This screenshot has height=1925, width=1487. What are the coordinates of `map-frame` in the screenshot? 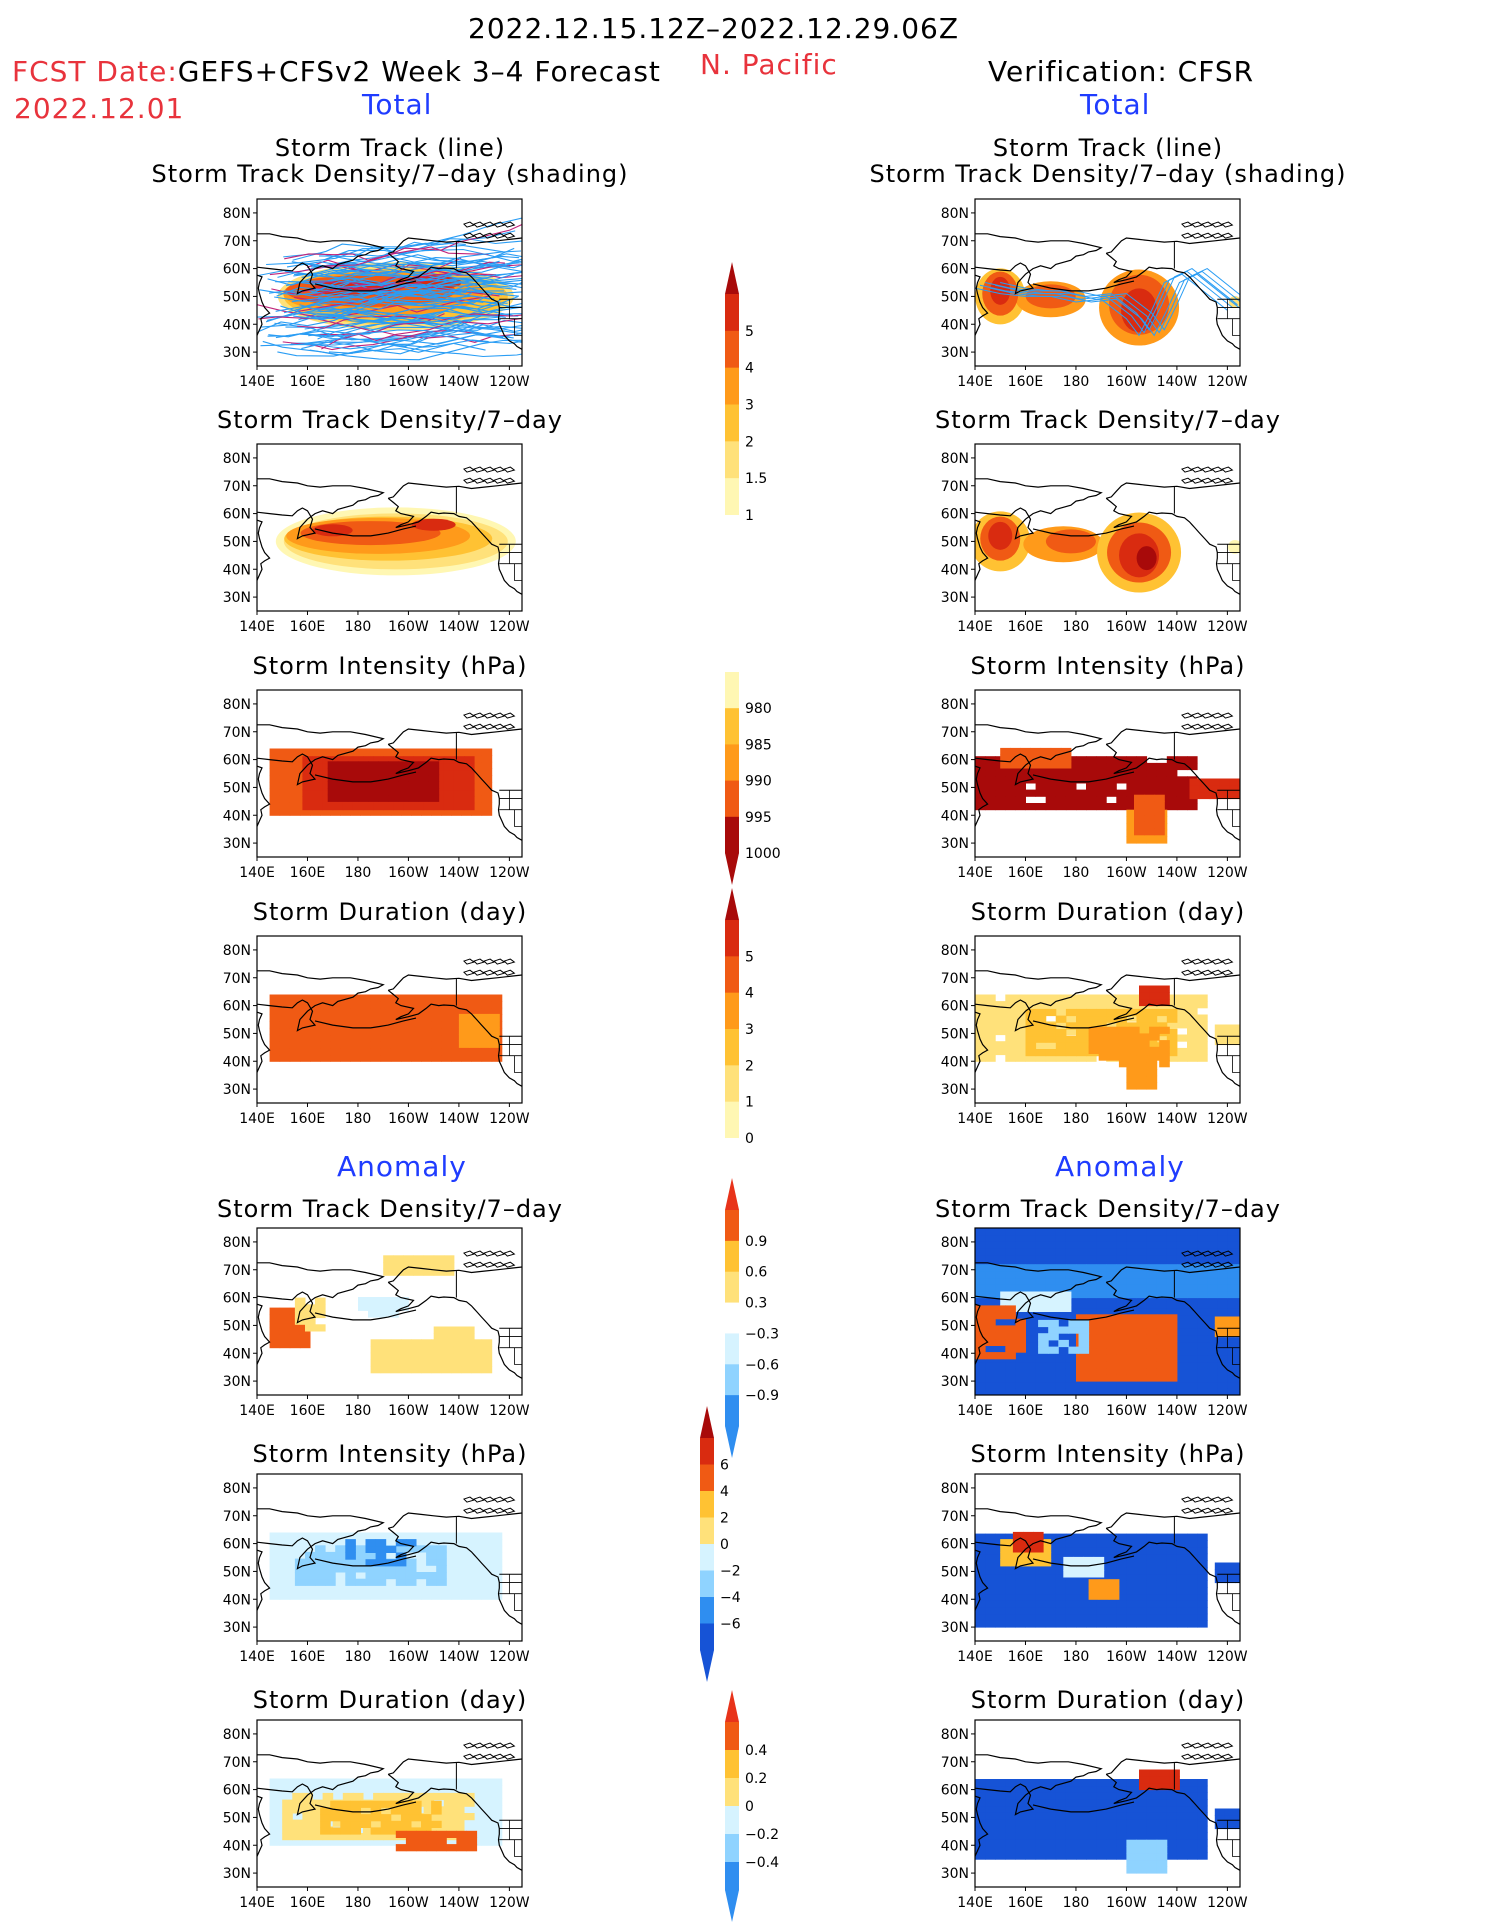 It's located at (1107, 282).